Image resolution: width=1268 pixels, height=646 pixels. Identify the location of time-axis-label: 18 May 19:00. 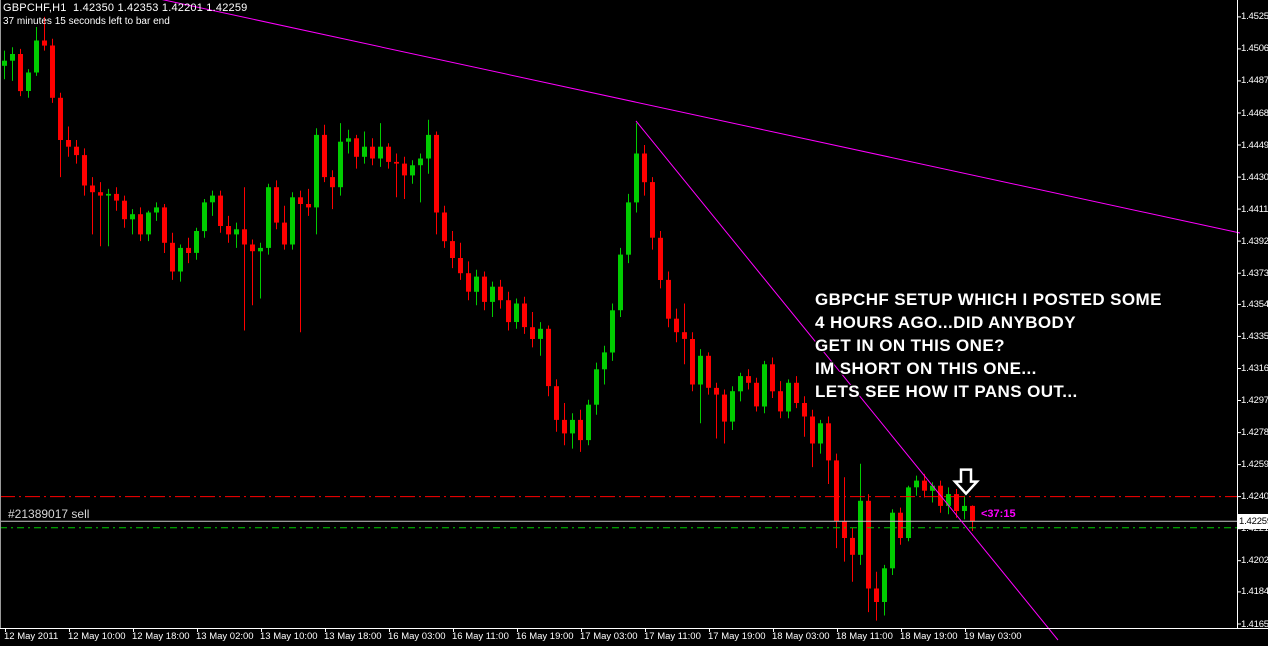
(929, 636).